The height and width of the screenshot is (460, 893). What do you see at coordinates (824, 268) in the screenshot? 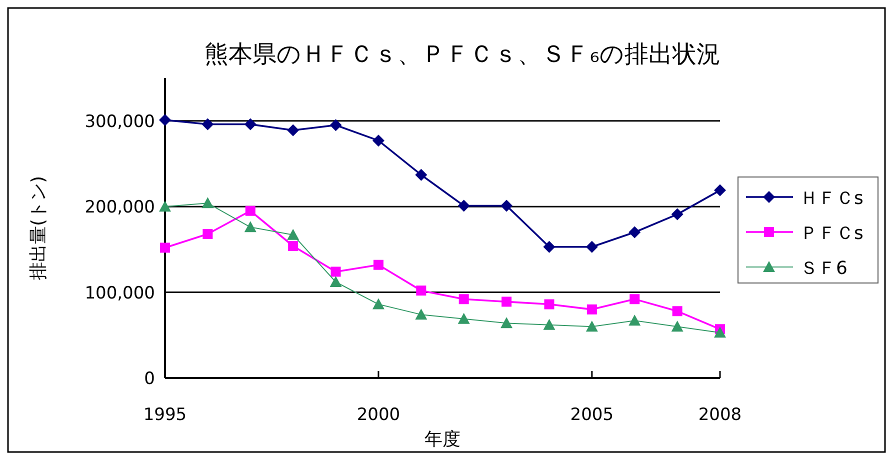
I see `legend-label: ＳＦ6` at bounding box center [824, 268].